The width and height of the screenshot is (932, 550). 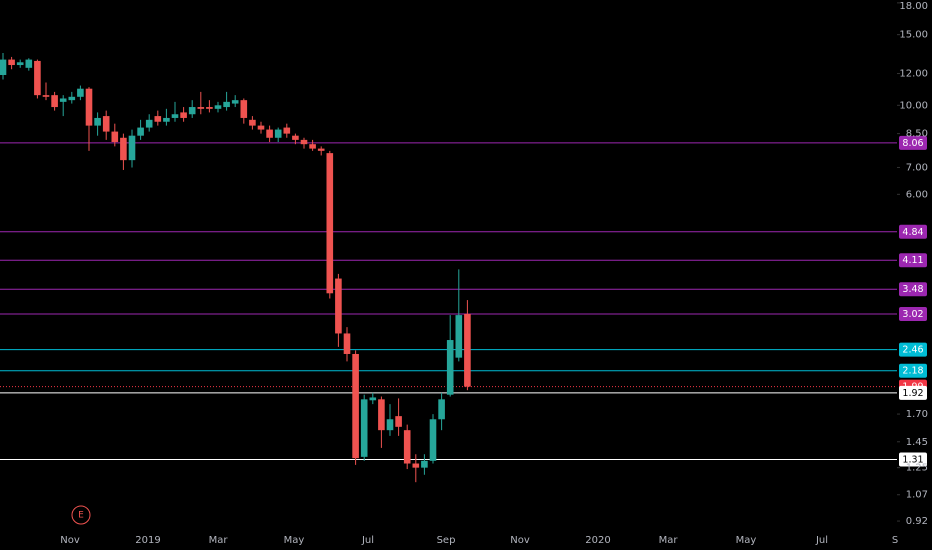 I want to click on price-badges: 8.064.844.113.483.022.462.181.991.921.31, so click(x=913, y=301).